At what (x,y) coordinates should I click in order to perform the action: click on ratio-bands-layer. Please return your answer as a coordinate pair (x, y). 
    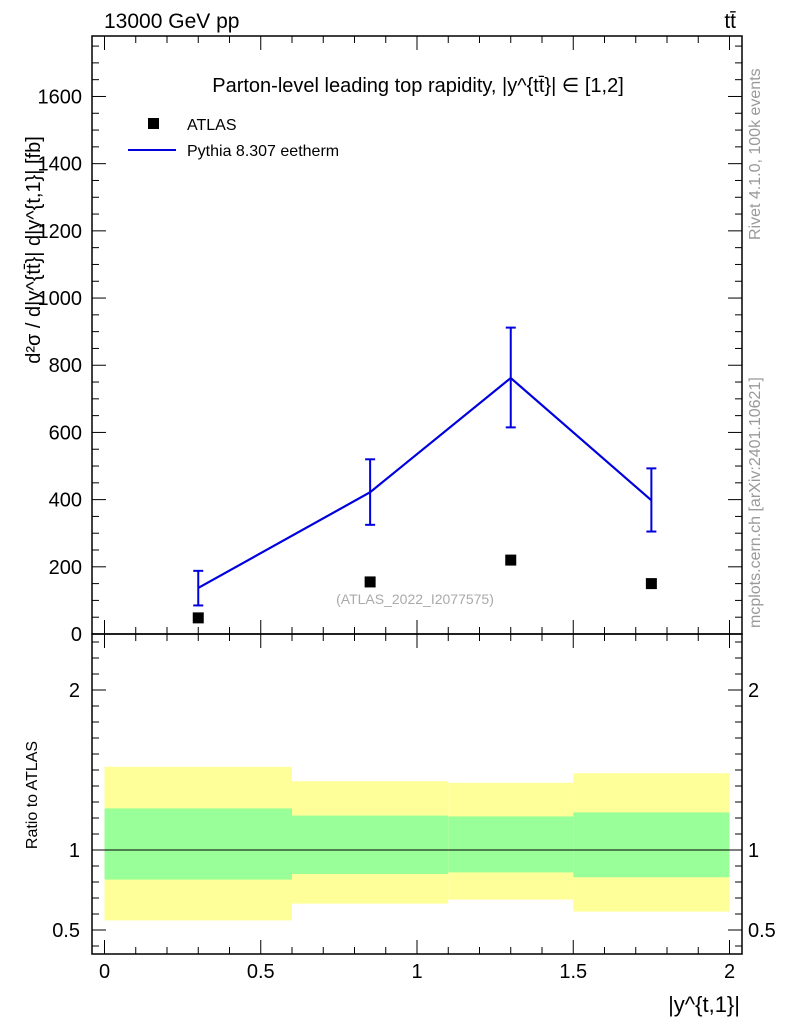
    Looking at the image, I should click on (417, 843).